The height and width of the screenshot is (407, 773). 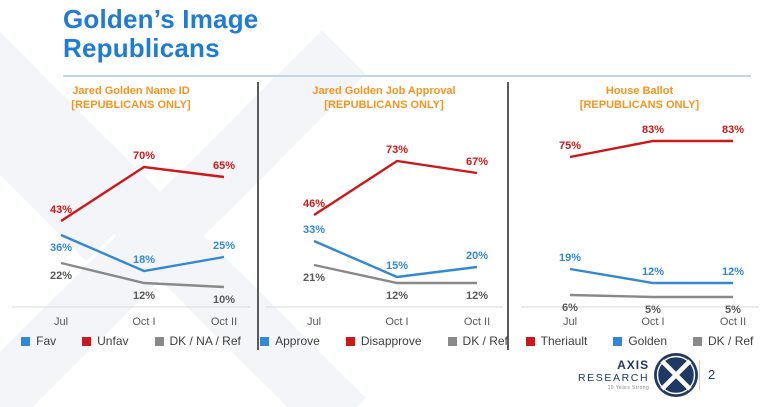 I want to click on chart-title: Jared Golden Name ID [REPUBLICANS ONLY], so click(x=131, y=98).